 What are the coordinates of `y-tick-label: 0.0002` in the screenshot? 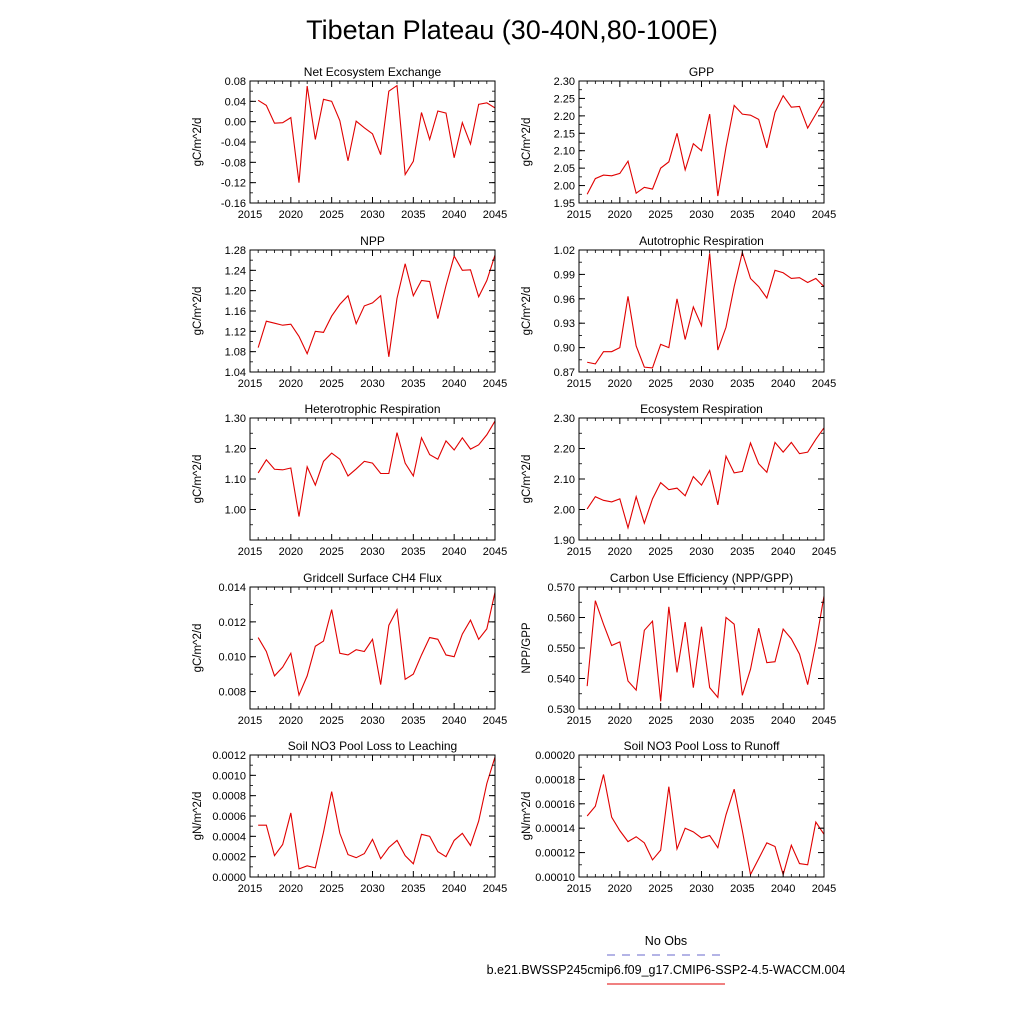 It's located at (229, 858).